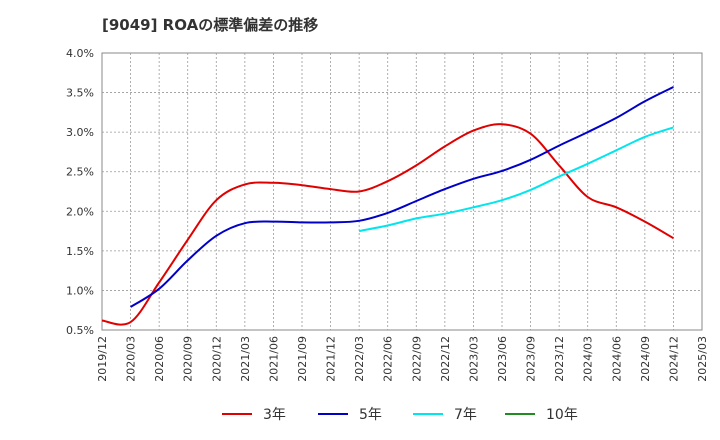 The image size is (720, 440). I want to click on chart-title: [9049] ROAの標準偏差の推移, so click(210, 25).